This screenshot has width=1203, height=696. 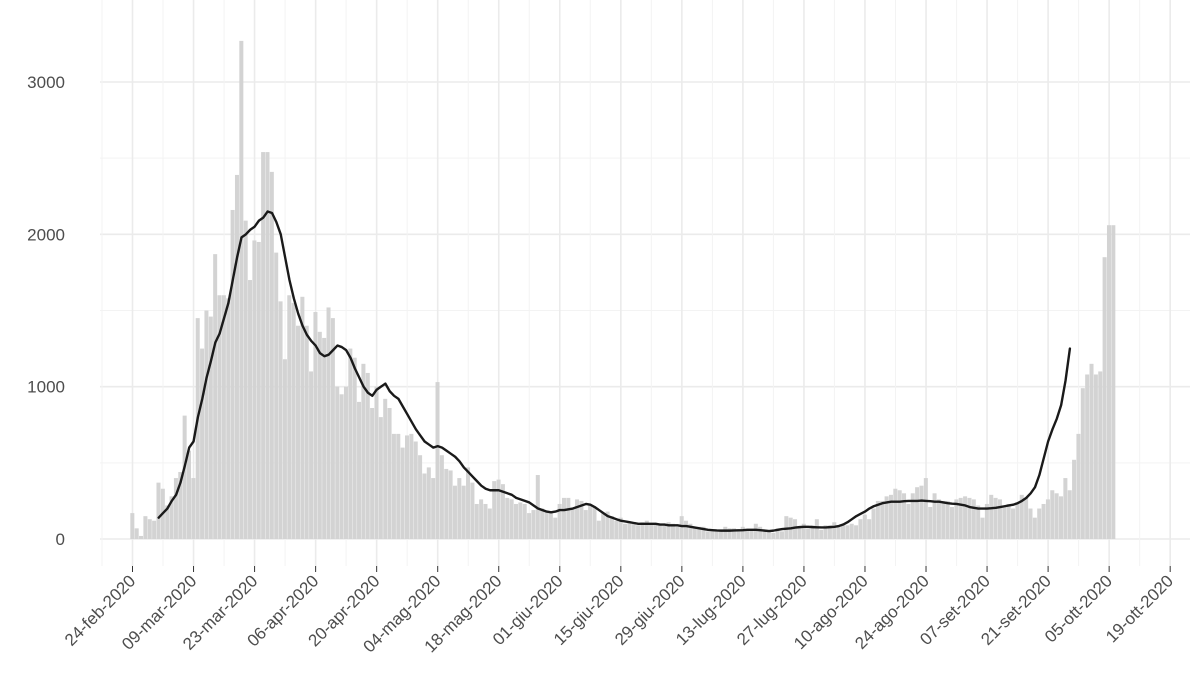 I want to click on y-tick-label: 1000, so click(x=46, y=387).